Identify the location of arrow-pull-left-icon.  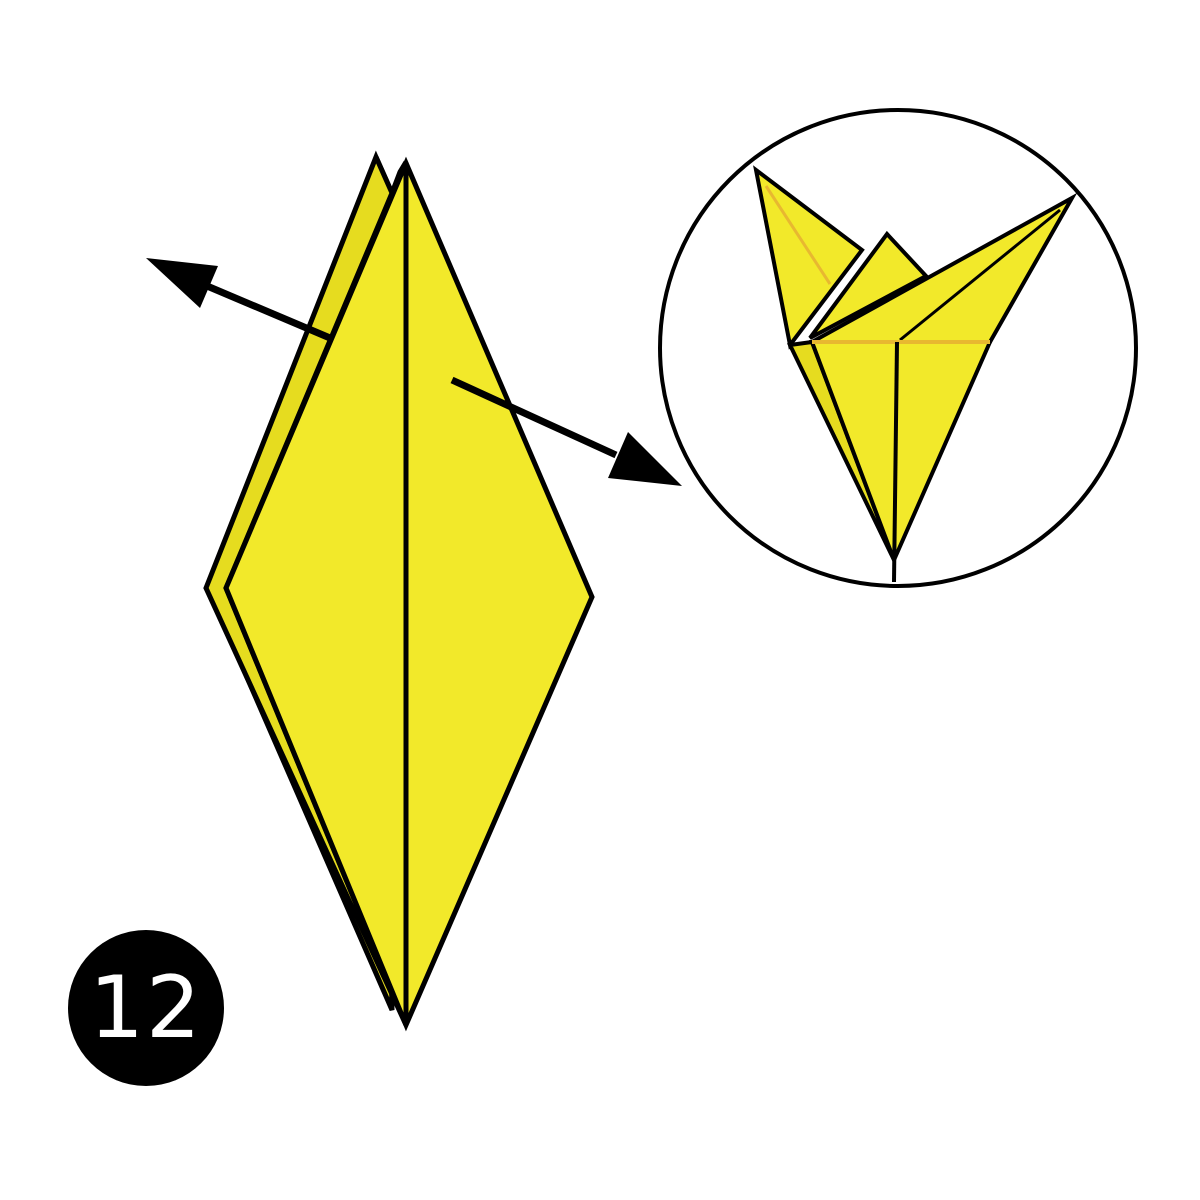
(239, 300).